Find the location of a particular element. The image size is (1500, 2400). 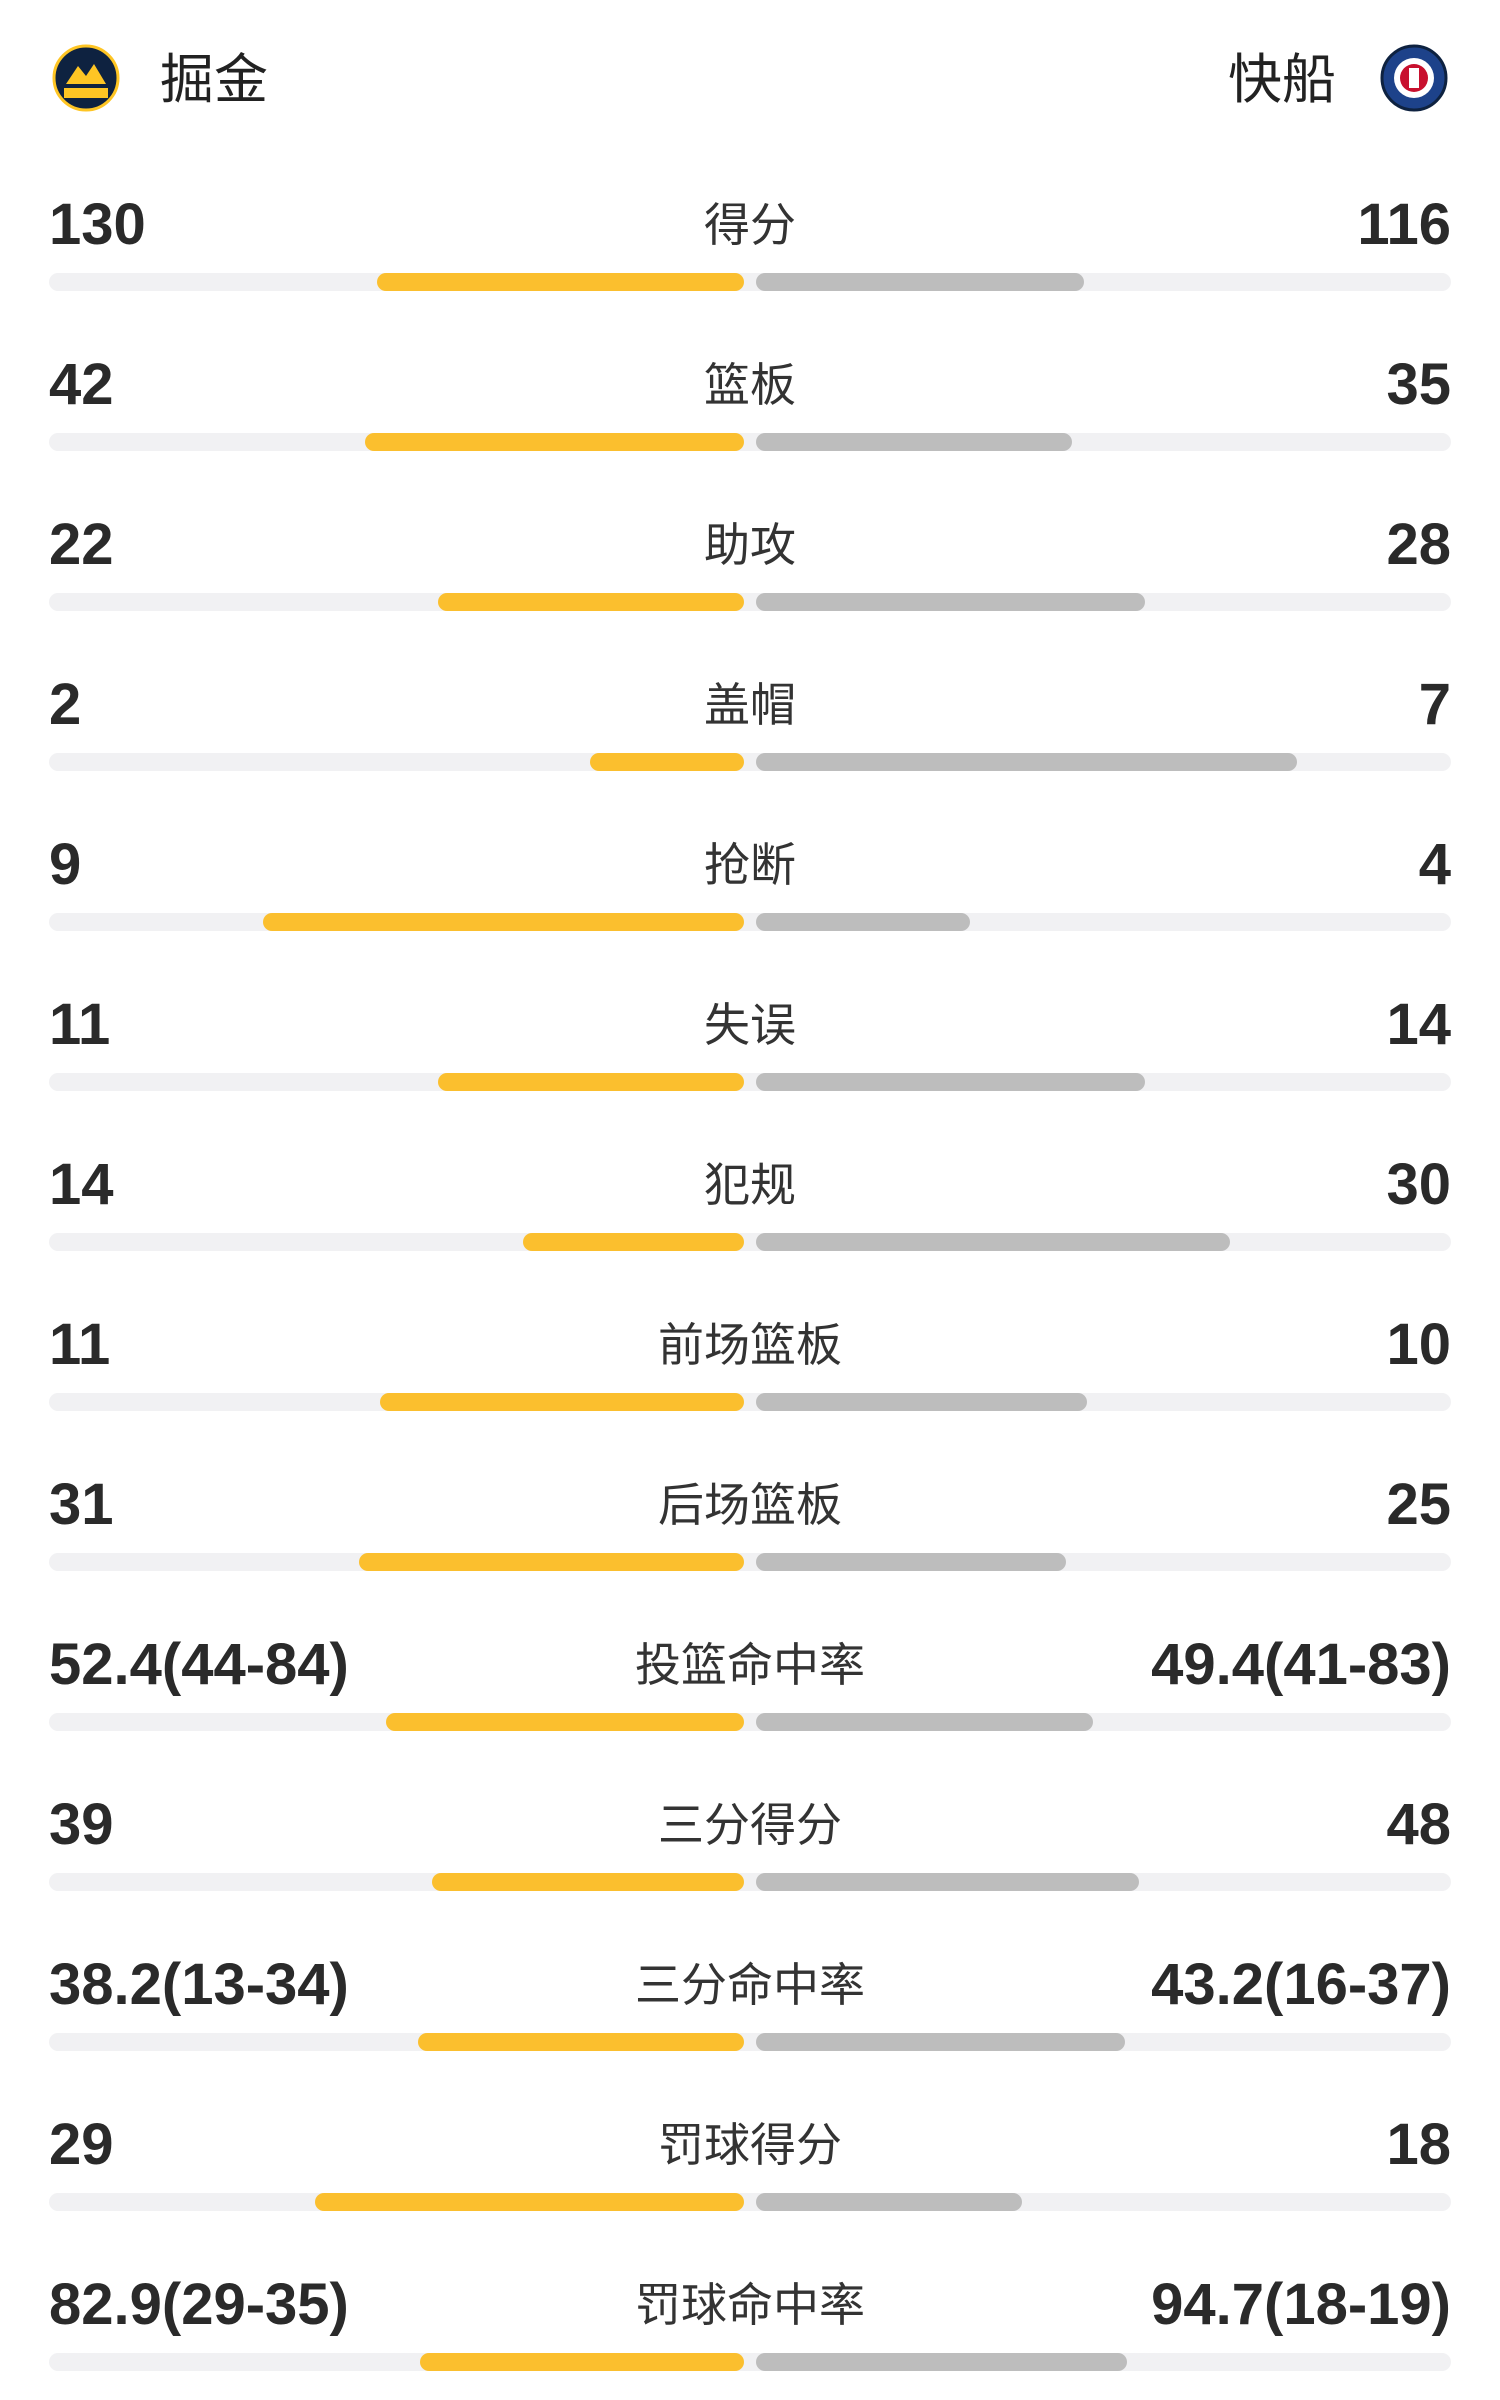

stat-name: 助攻 is located at coordinates (750, 545).